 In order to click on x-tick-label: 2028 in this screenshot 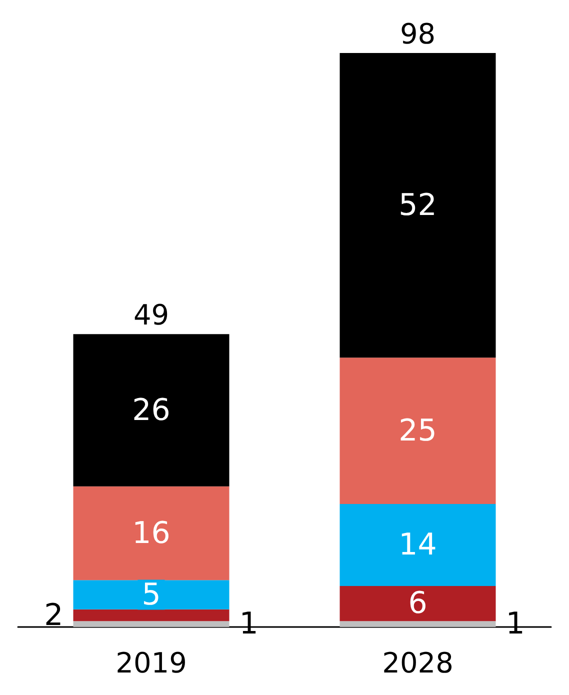, I will do `click(418, 663)`.